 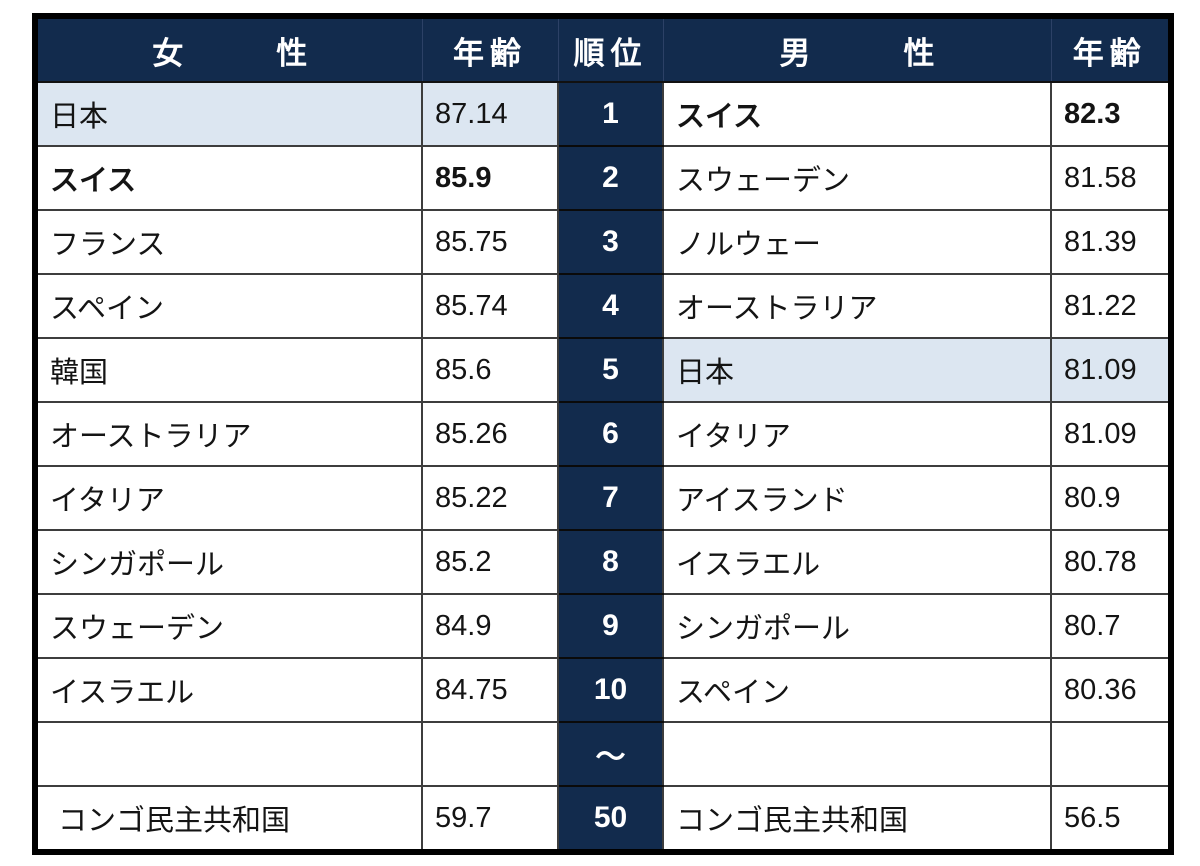 What do you see at coordinates (857, 819) in the screenshot?
I see `male-country-cell: コンゴ民主共和国` at bounding box center [857, 819].